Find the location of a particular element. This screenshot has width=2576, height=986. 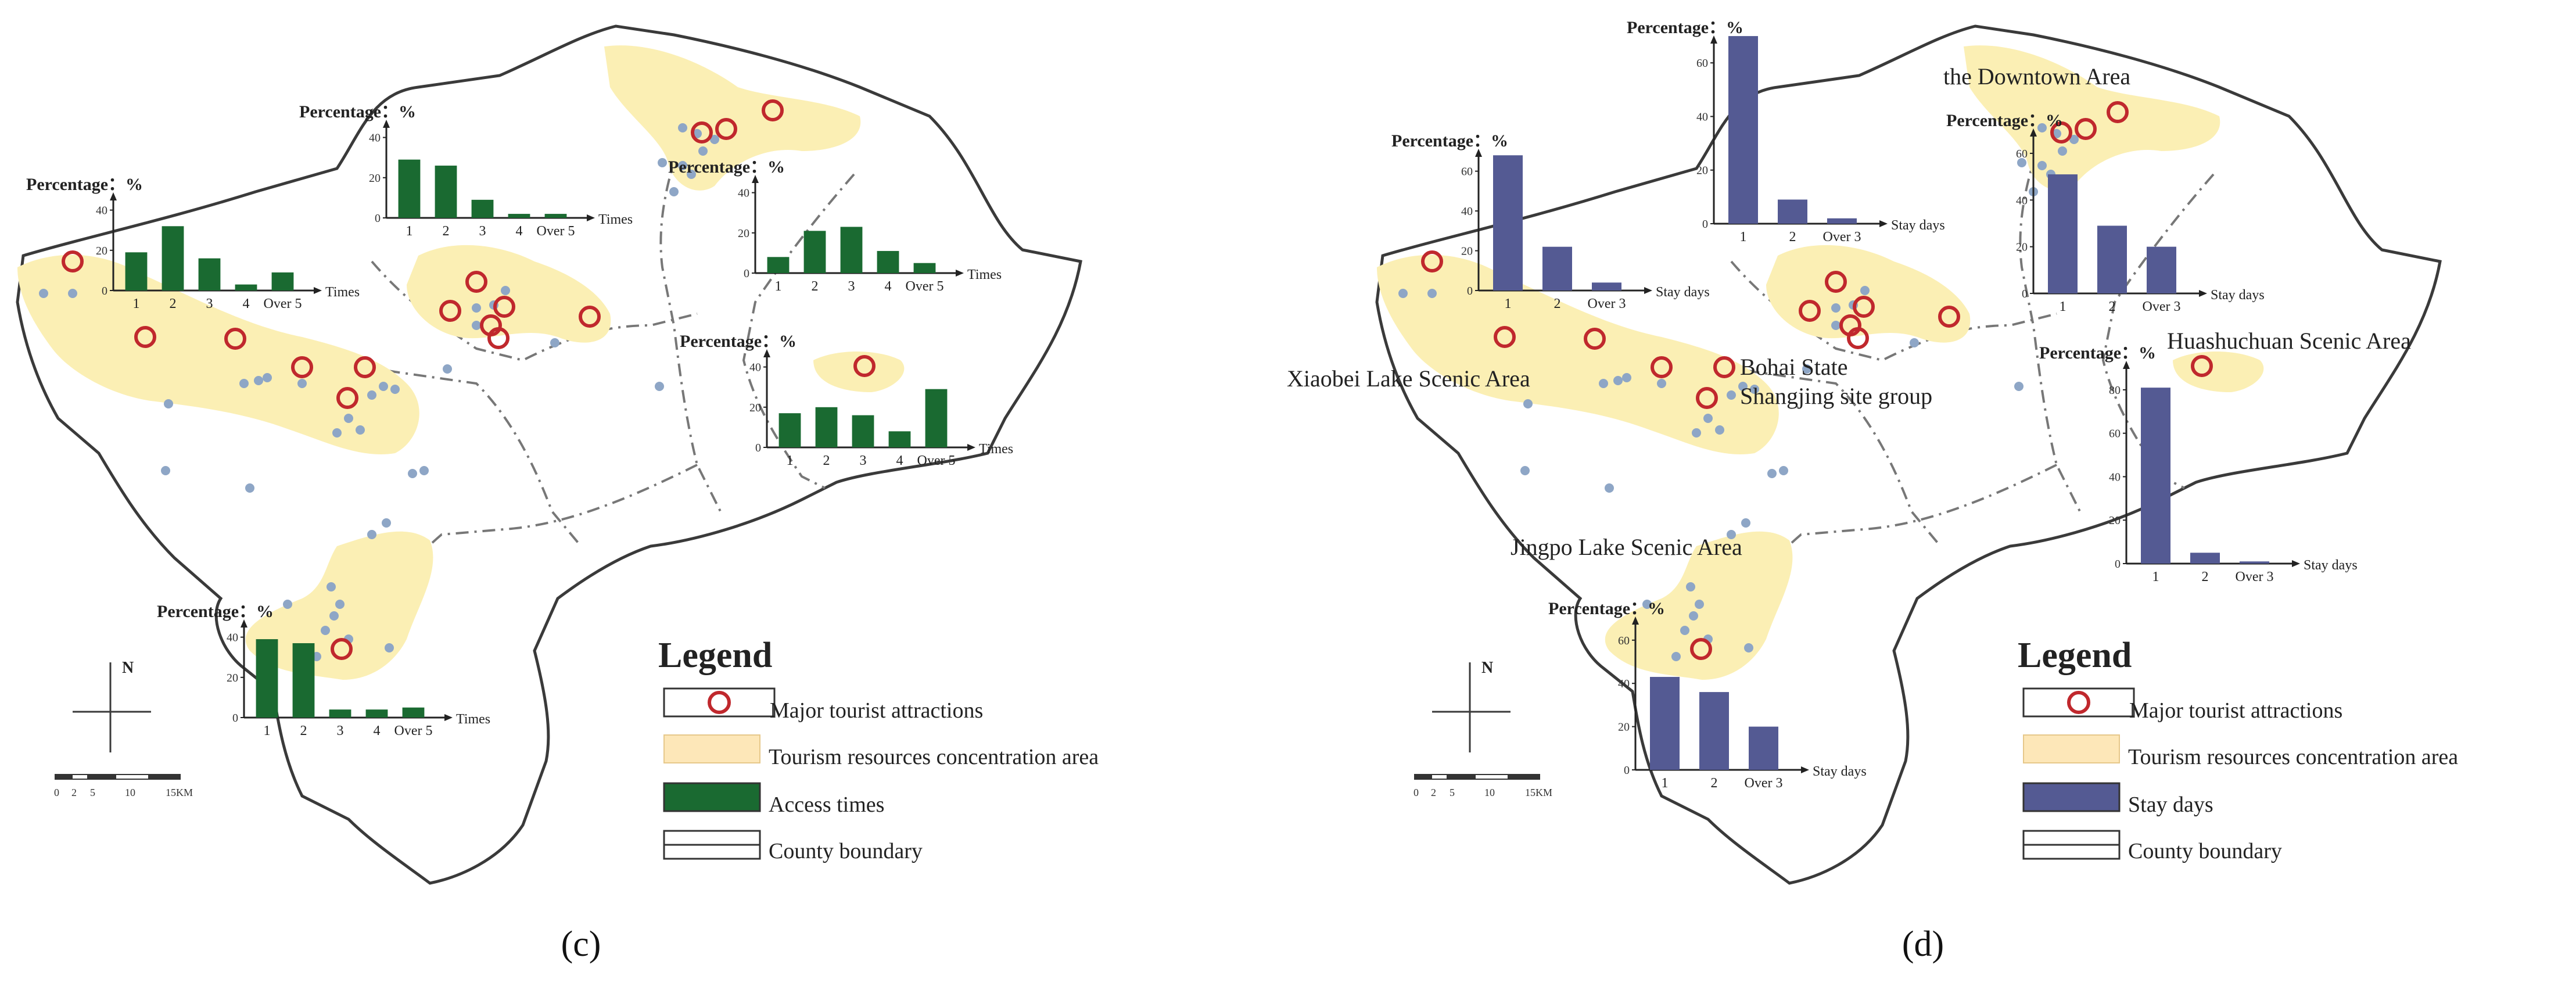

place-name-shangjing: Shangjing site group is located at coordinates (1836, 396).